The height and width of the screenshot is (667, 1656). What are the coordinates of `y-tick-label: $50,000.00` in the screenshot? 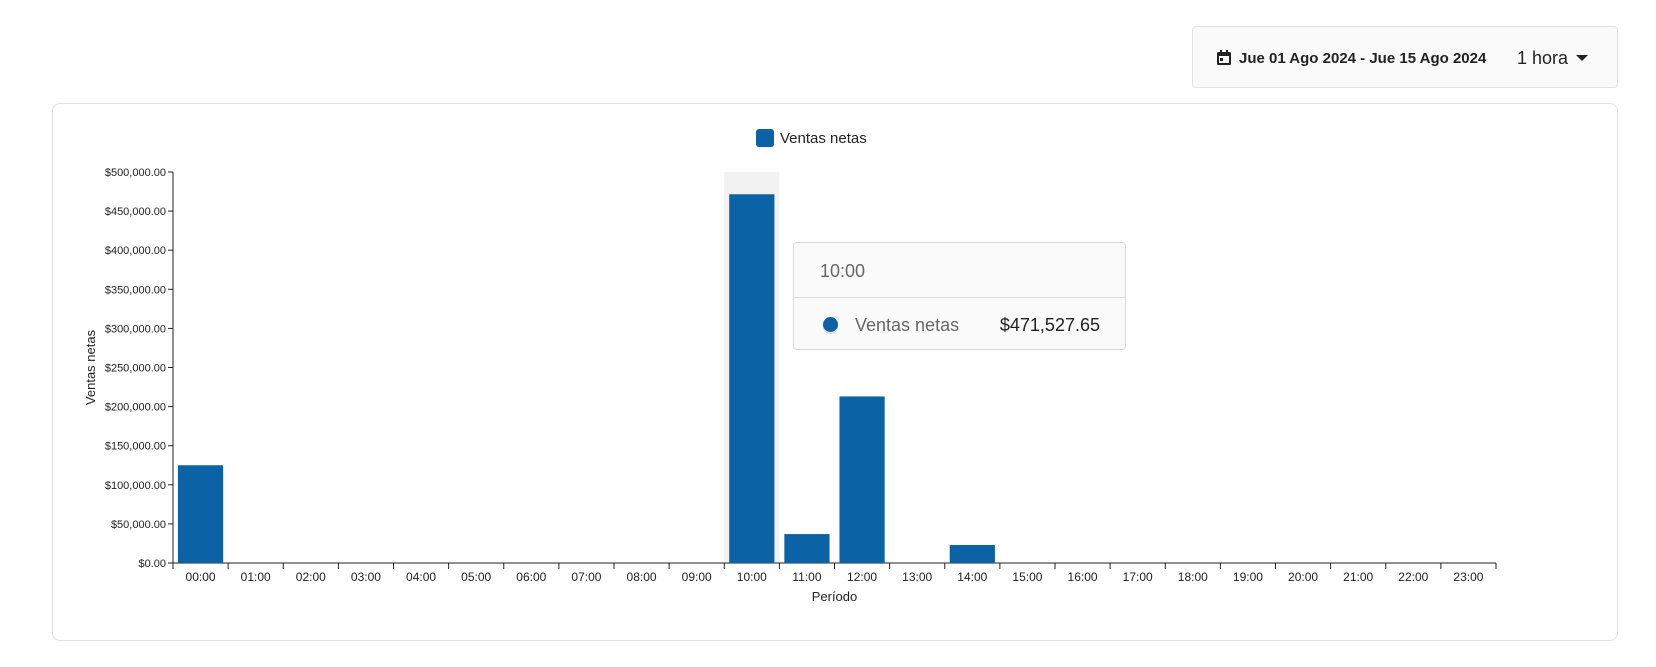 It's located at (138, 525).